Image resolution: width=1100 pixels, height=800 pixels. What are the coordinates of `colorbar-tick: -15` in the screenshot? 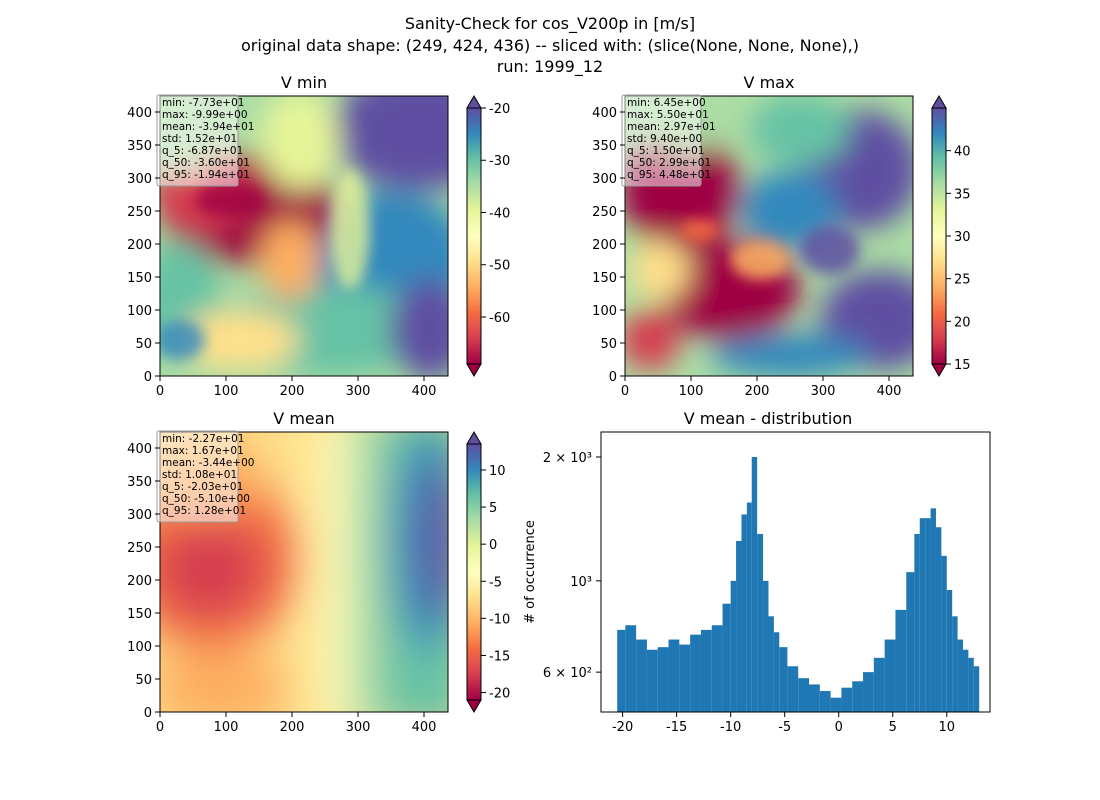 It's located at (495, 656).